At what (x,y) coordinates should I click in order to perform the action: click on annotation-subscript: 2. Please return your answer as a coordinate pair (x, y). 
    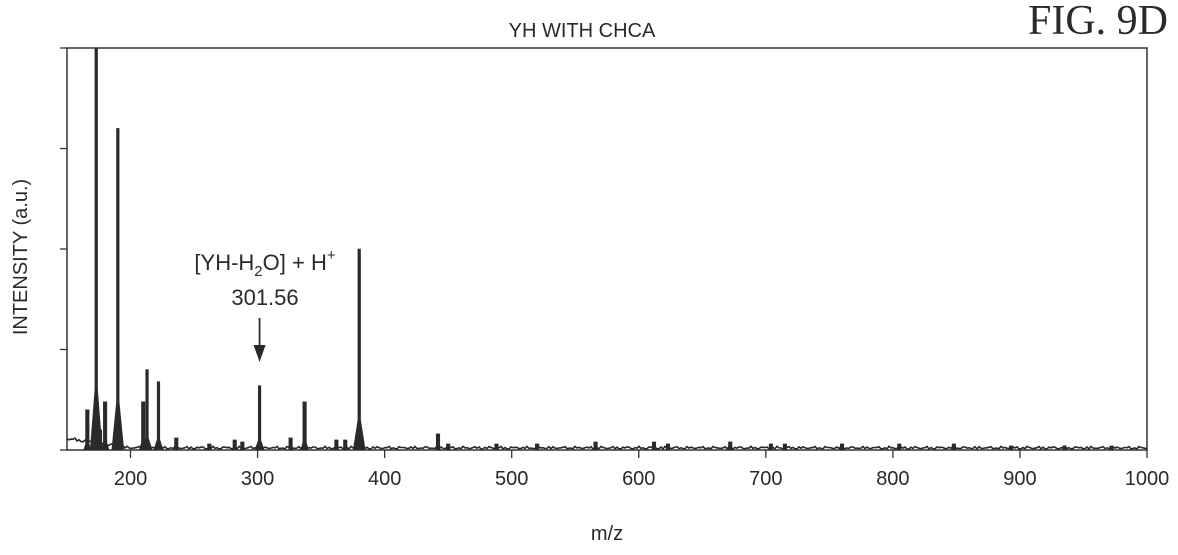
    Looking at the image, I should click on (258, 271).